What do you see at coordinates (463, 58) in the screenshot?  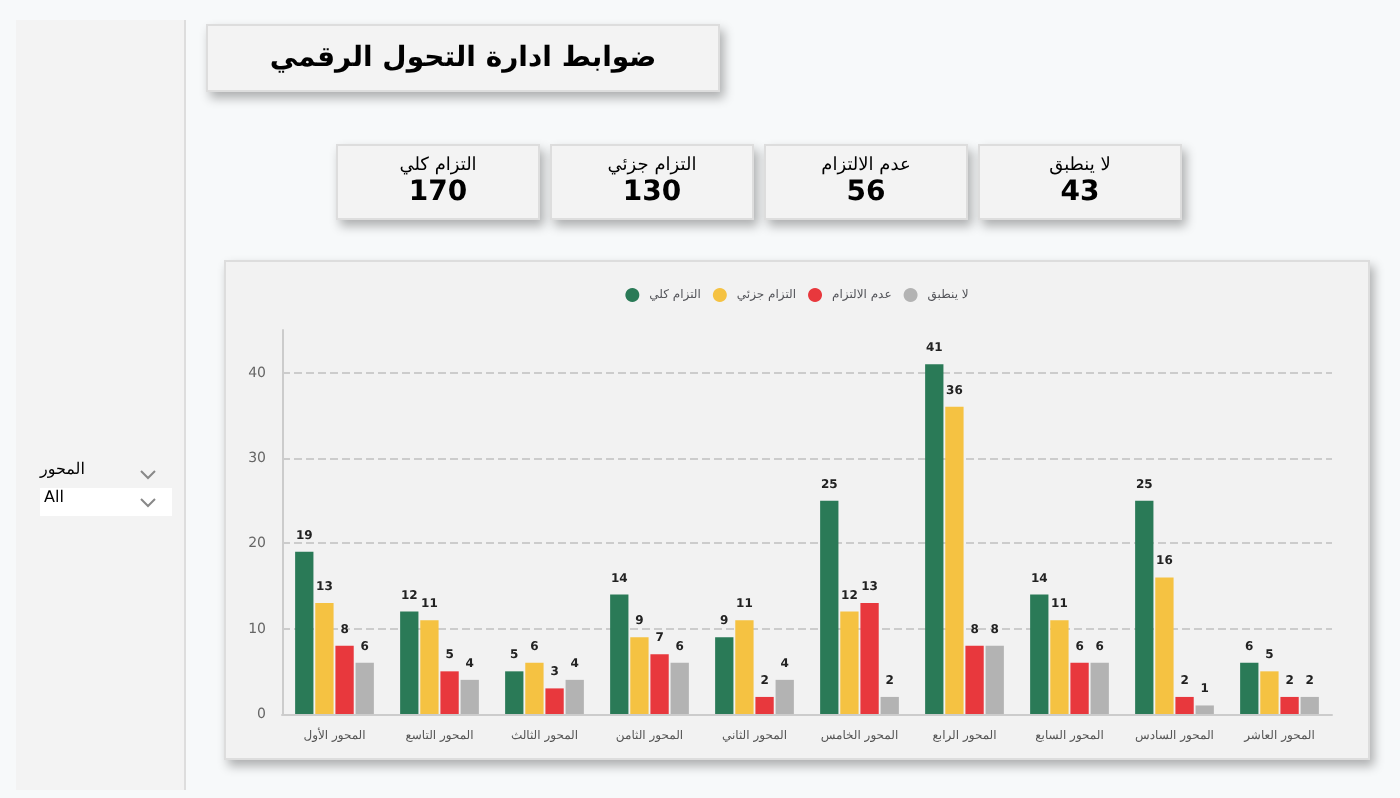 I see `text: ضوابط ادارة التحول الرقمي` at bounding box center [463, 58].